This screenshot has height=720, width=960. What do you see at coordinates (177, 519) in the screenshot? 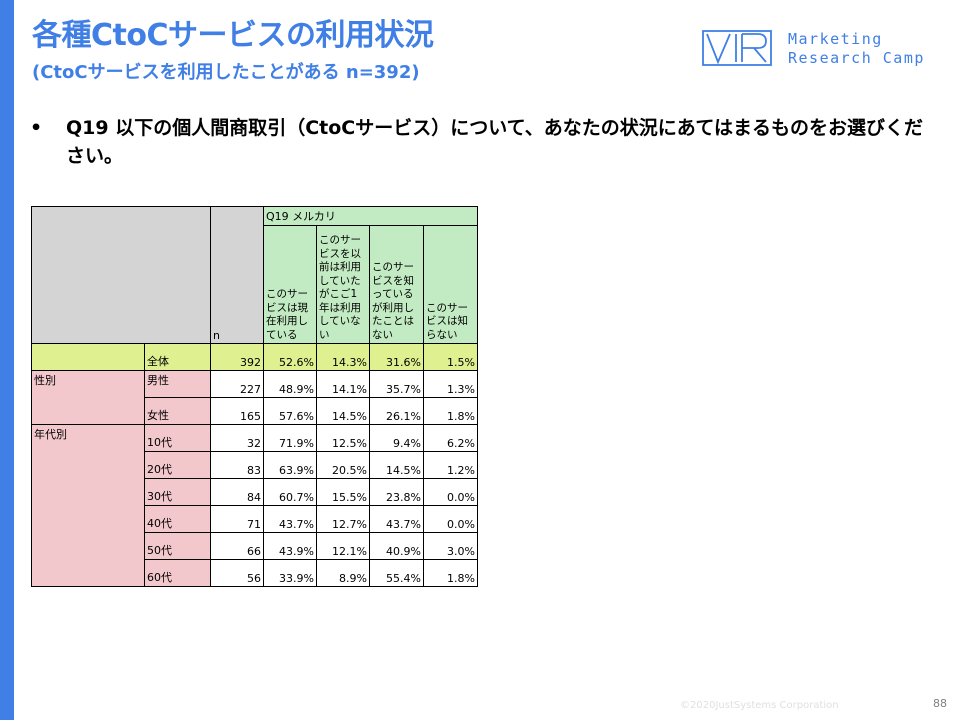
I see `row-label: 40代` at bounding box center [177, 519].